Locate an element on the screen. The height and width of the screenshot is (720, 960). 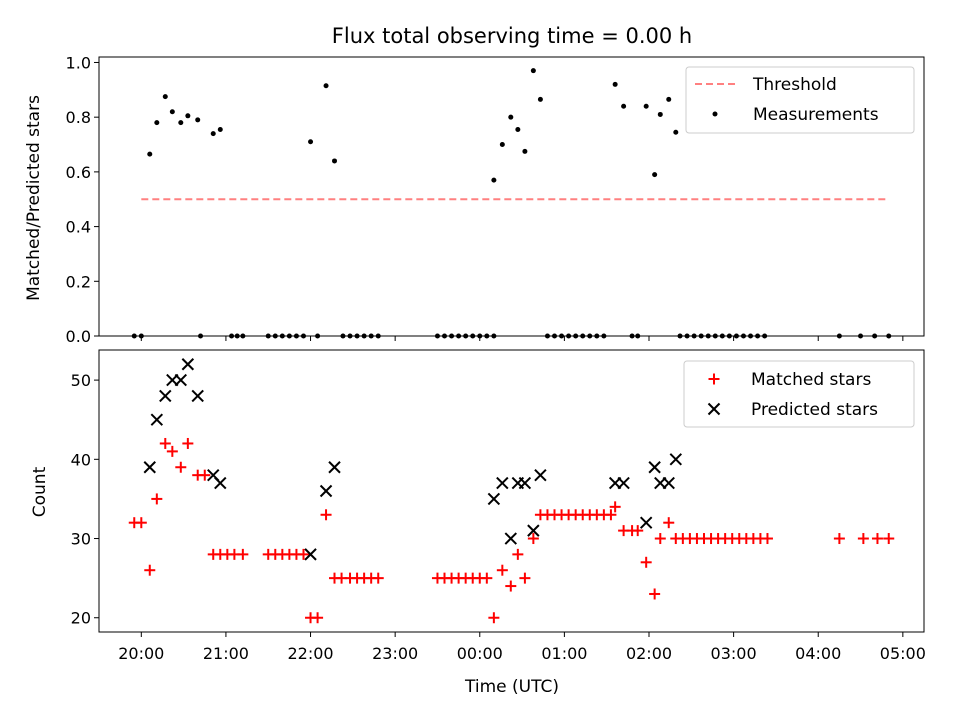
top-y-tick-label: 0.0 is located at coordinates (78, 336).